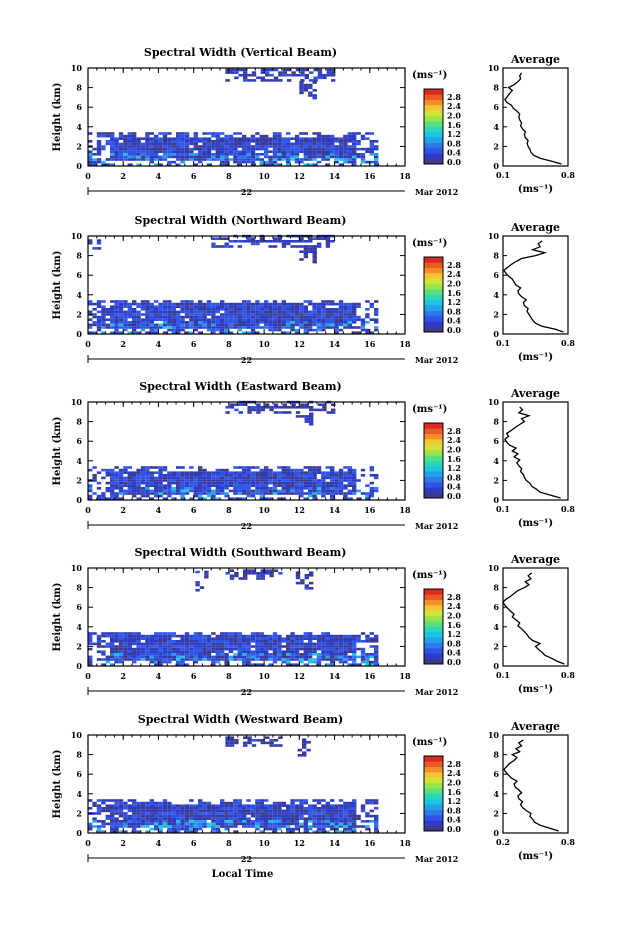  Describe the element at coordinates (496, 813) in the screenshot. I see `profile-y-tick-label: 2` at that location.